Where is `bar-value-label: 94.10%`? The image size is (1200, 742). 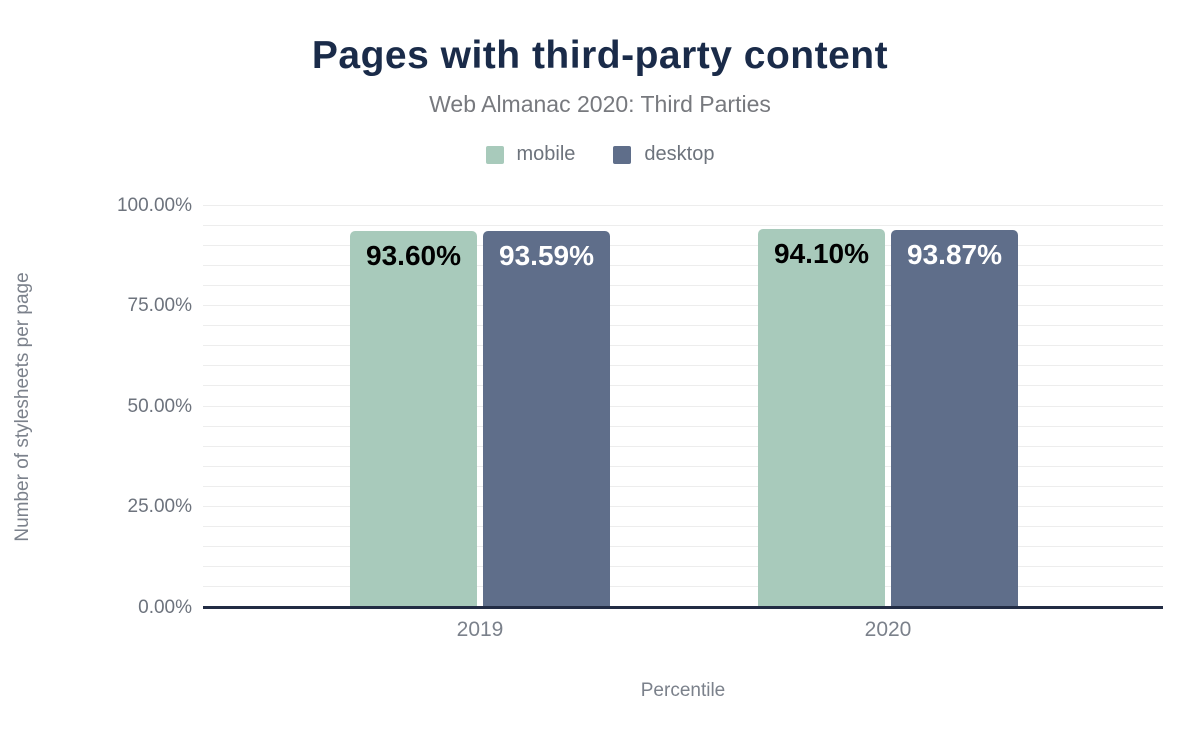 bar-value-label: 94.10% is located at coordinates (821, 253).